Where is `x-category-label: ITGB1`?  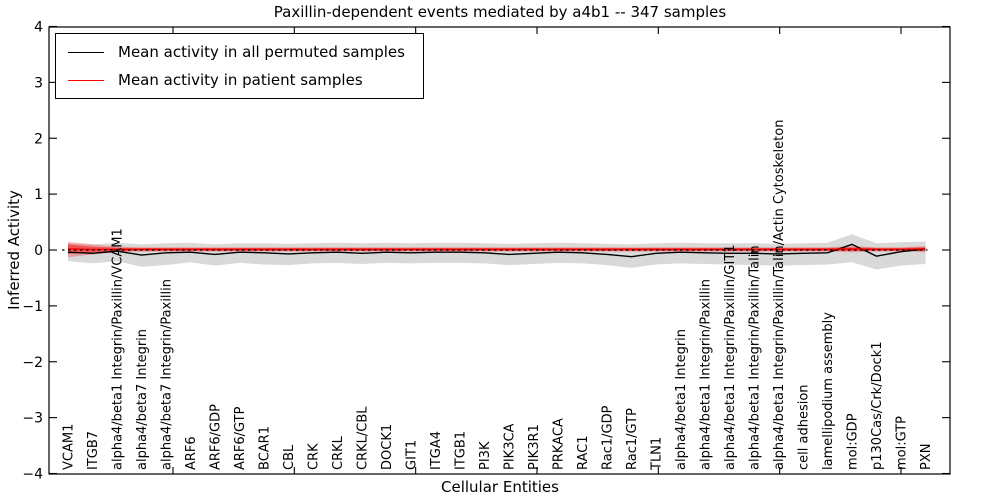 x-category-label: ITGB1 is located at coordinates (461, 450).